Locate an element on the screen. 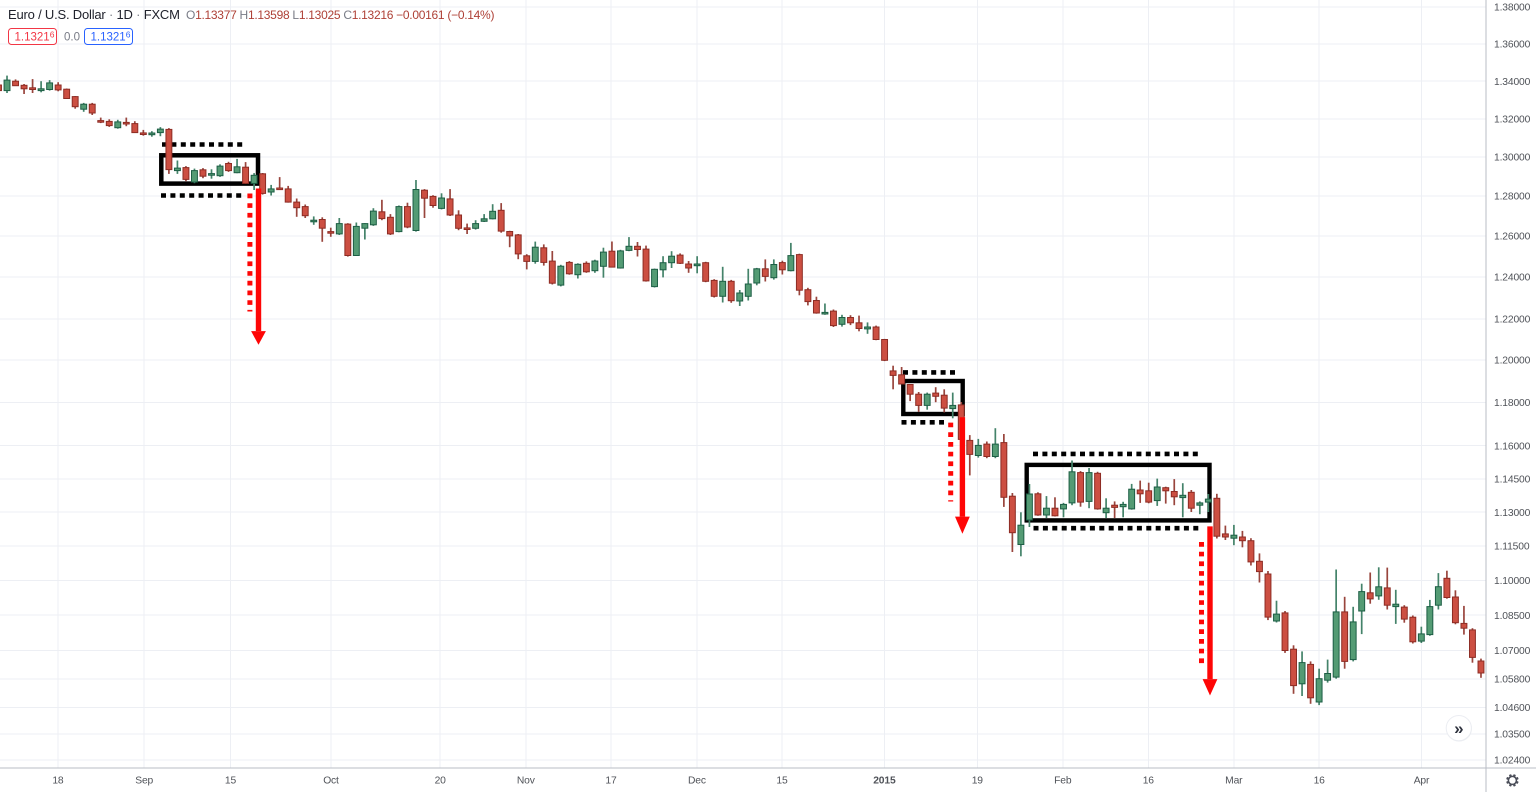 The height and width of the screenshot is (792, 1536). svg-text: 1.26000 is located at coordinates (1512, 237).